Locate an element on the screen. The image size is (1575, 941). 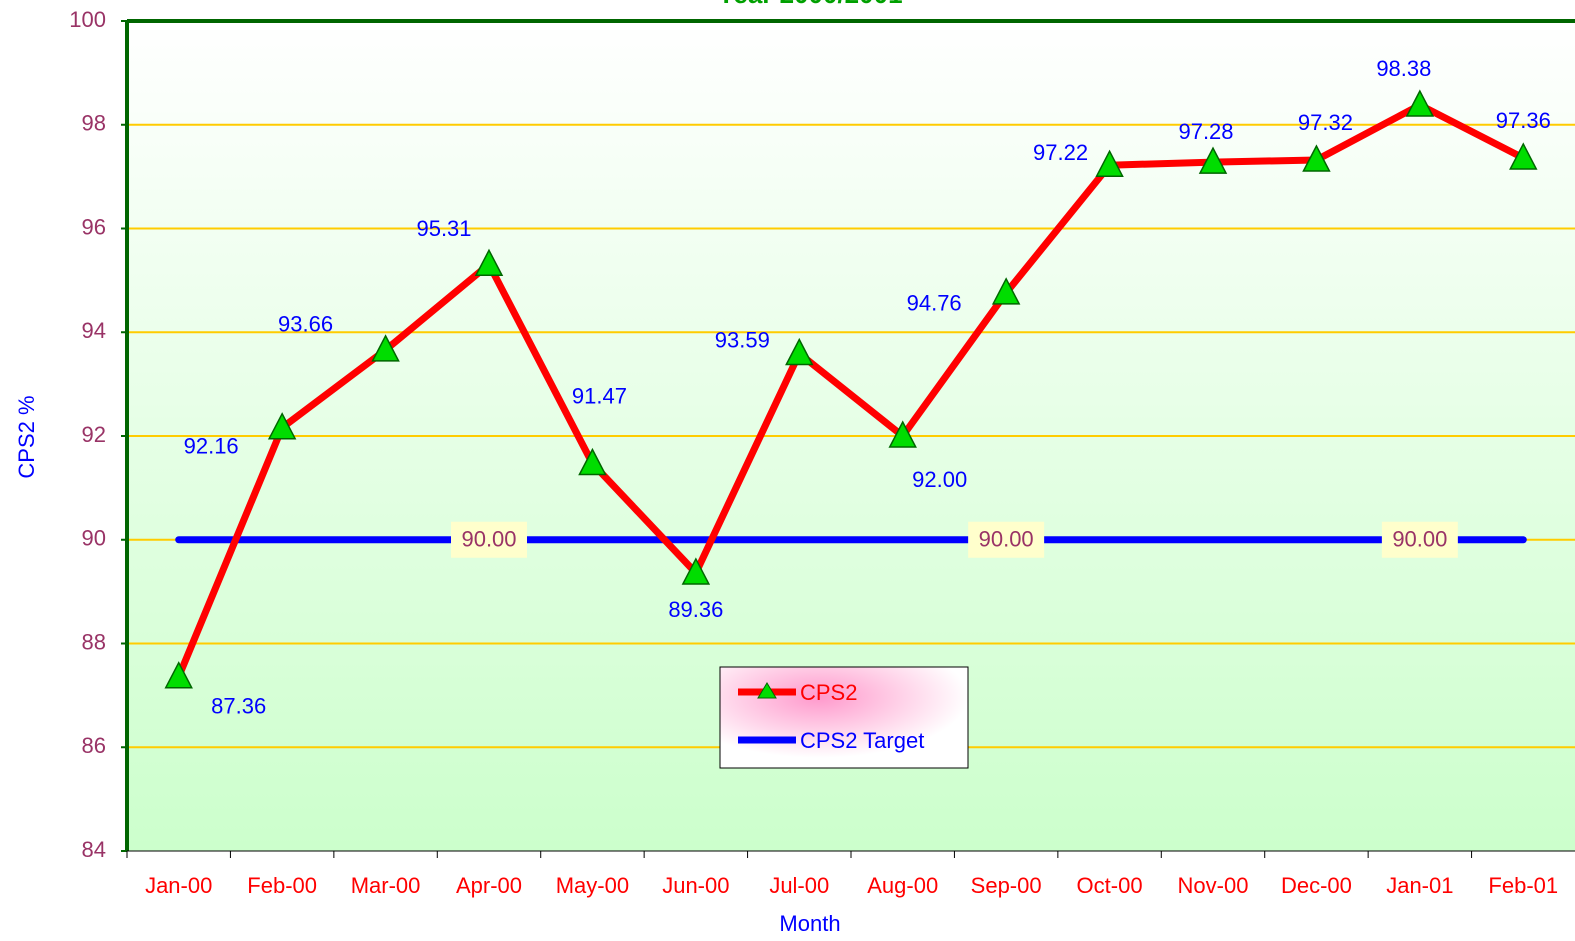
x-tick-label: Apr-00 is located at coordinates (489, 885).